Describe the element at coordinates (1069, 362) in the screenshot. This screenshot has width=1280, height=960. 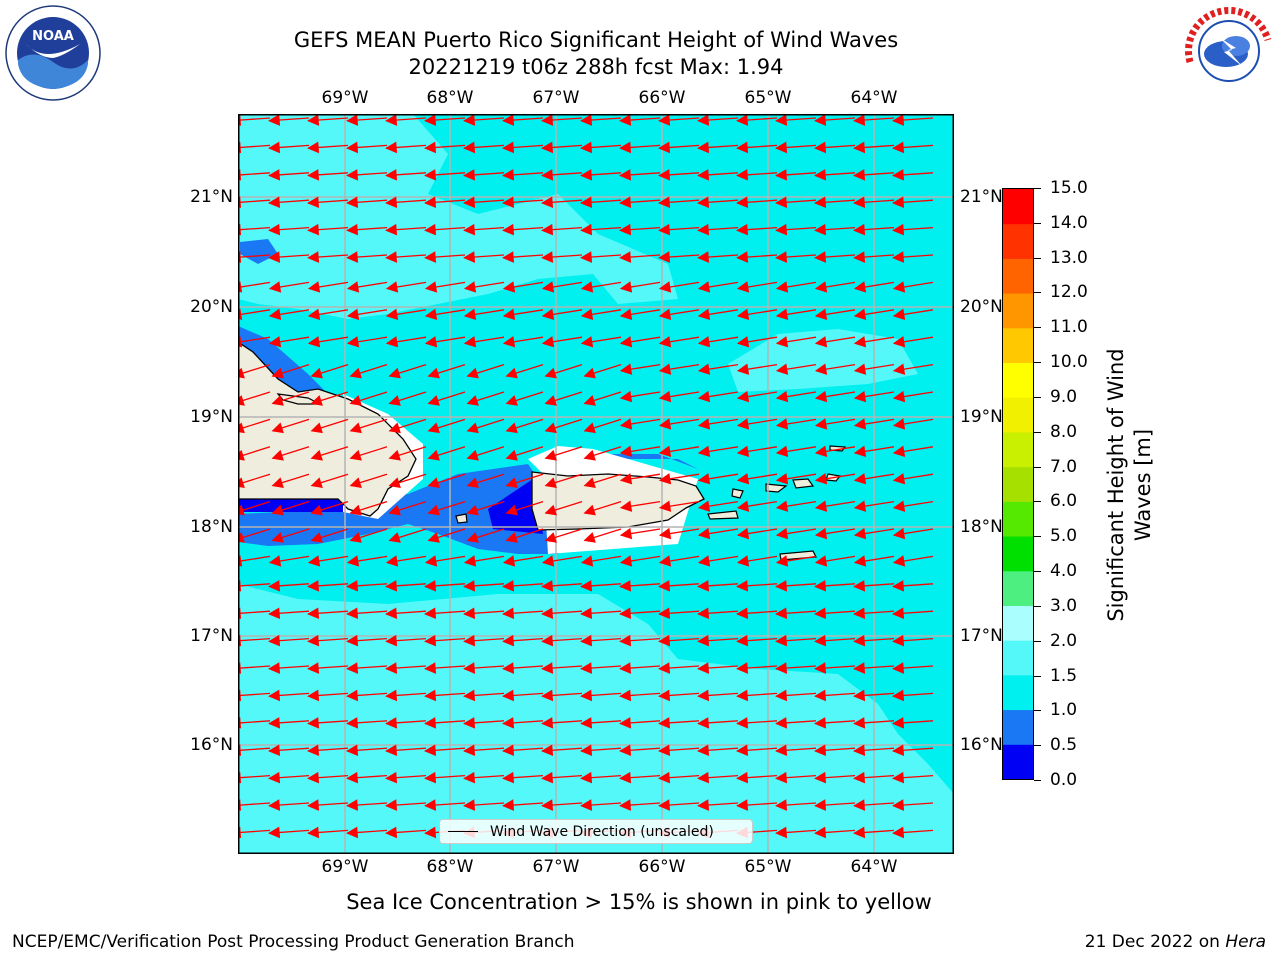
I see `colorbar-tick-label: 10.0` at that location.